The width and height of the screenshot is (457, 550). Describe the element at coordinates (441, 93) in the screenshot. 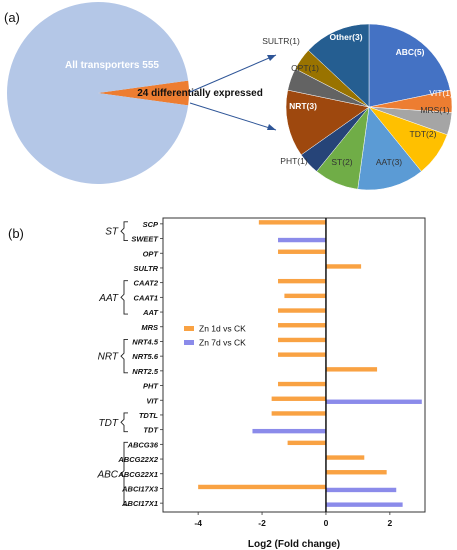

I see `slice-label-vit-1: VIT(1)` at that location.